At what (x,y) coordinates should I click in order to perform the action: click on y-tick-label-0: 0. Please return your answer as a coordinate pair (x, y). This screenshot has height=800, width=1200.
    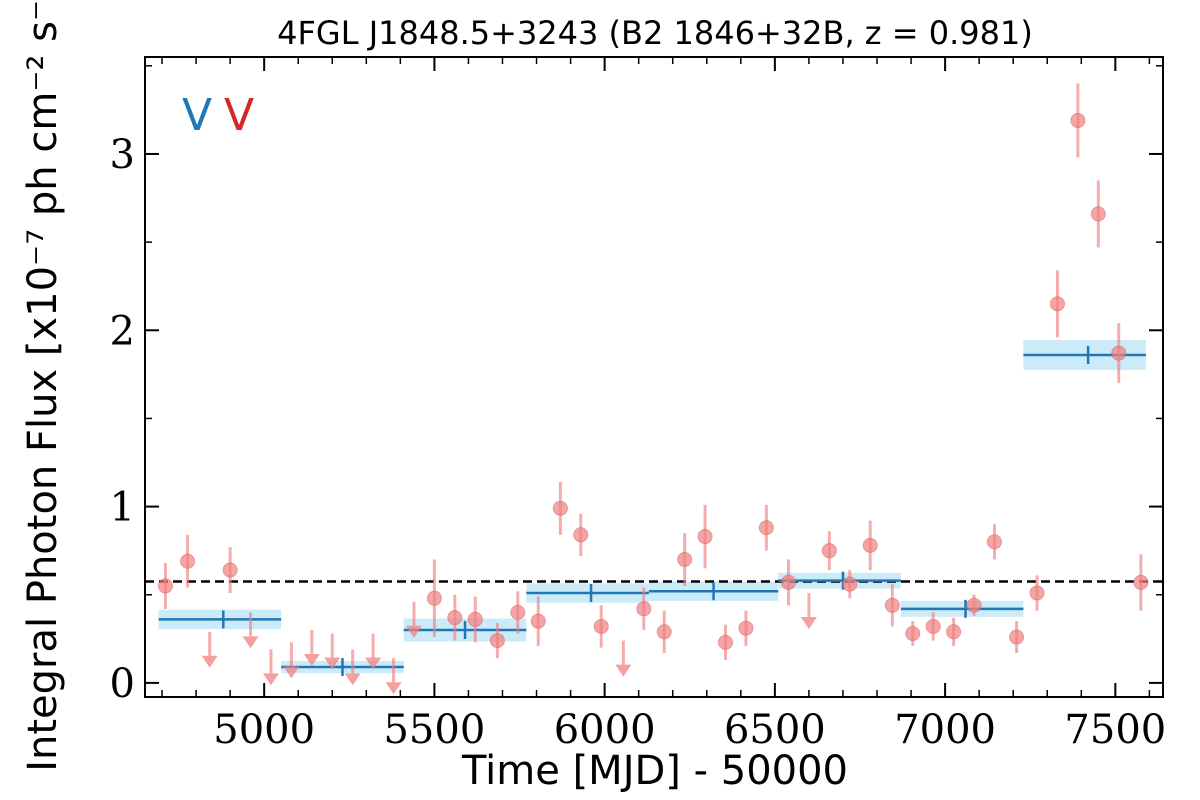
    Looking at the image, I should click on (122, 684).